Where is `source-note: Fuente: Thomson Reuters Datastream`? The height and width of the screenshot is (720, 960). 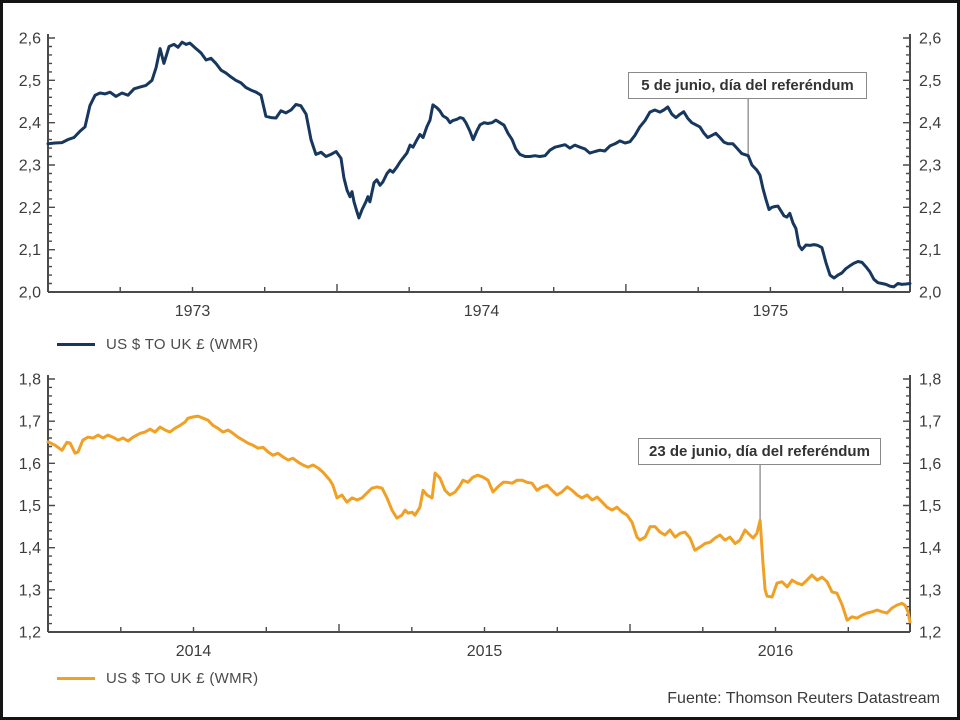
source-note: Fuente: Thomson Reuters Datastream is located at coordinates (803, 698).